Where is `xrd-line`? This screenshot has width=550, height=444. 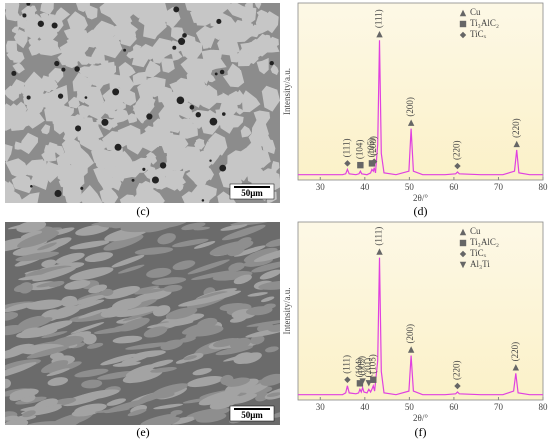 xrd-line is located at coordinates (420, 326).